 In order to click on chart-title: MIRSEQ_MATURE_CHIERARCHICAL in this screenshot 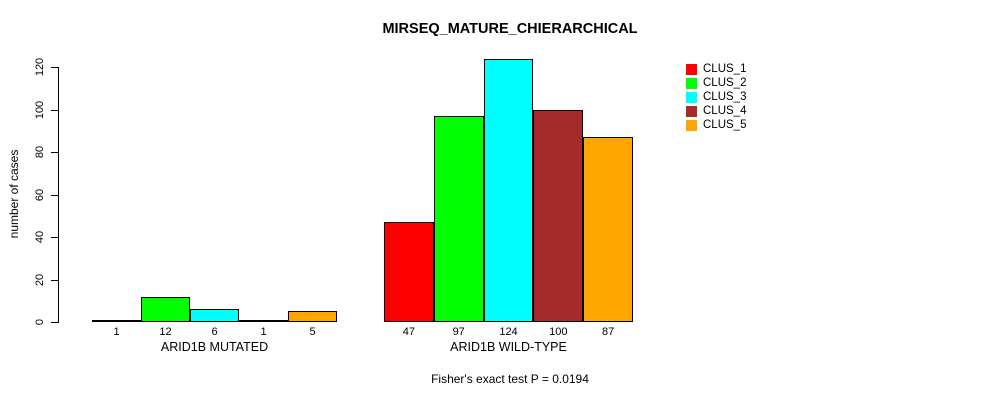, I will do `click(510, 29)`.